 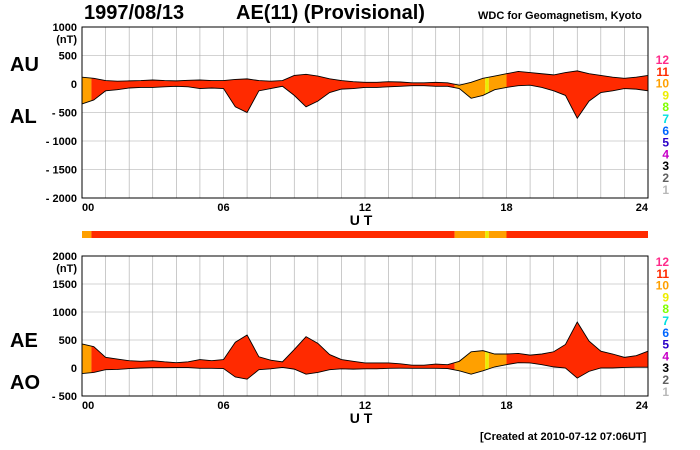 What do you see at coordinates (65, 257) in the screenshot?
I see `y-tick-label: 2000` at bounding box center [65, 257].